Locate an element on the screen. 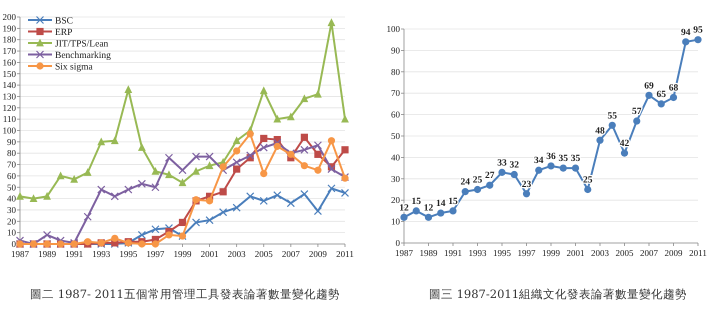  text: 圖二 1987- 2011五個常用管理工具發表論著數量變化趨勢 is located at coordinates (185, 294).